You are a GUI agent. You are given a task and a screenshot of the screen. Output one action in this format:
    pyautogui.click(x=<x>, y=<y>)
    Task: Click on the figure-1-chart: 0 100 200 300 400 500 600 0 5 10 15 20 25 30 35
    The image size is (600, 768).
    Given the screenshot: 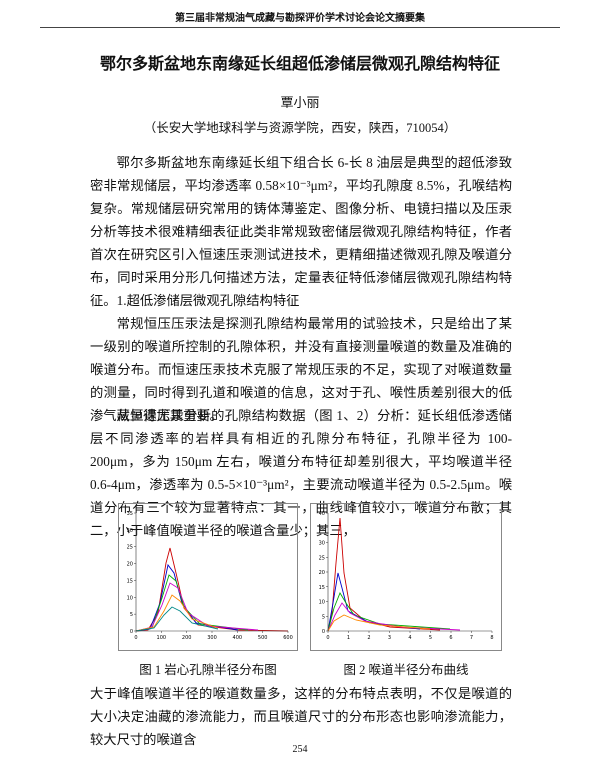 What is the action you would take?
    pyautogui.click(x=208, y=577)
    